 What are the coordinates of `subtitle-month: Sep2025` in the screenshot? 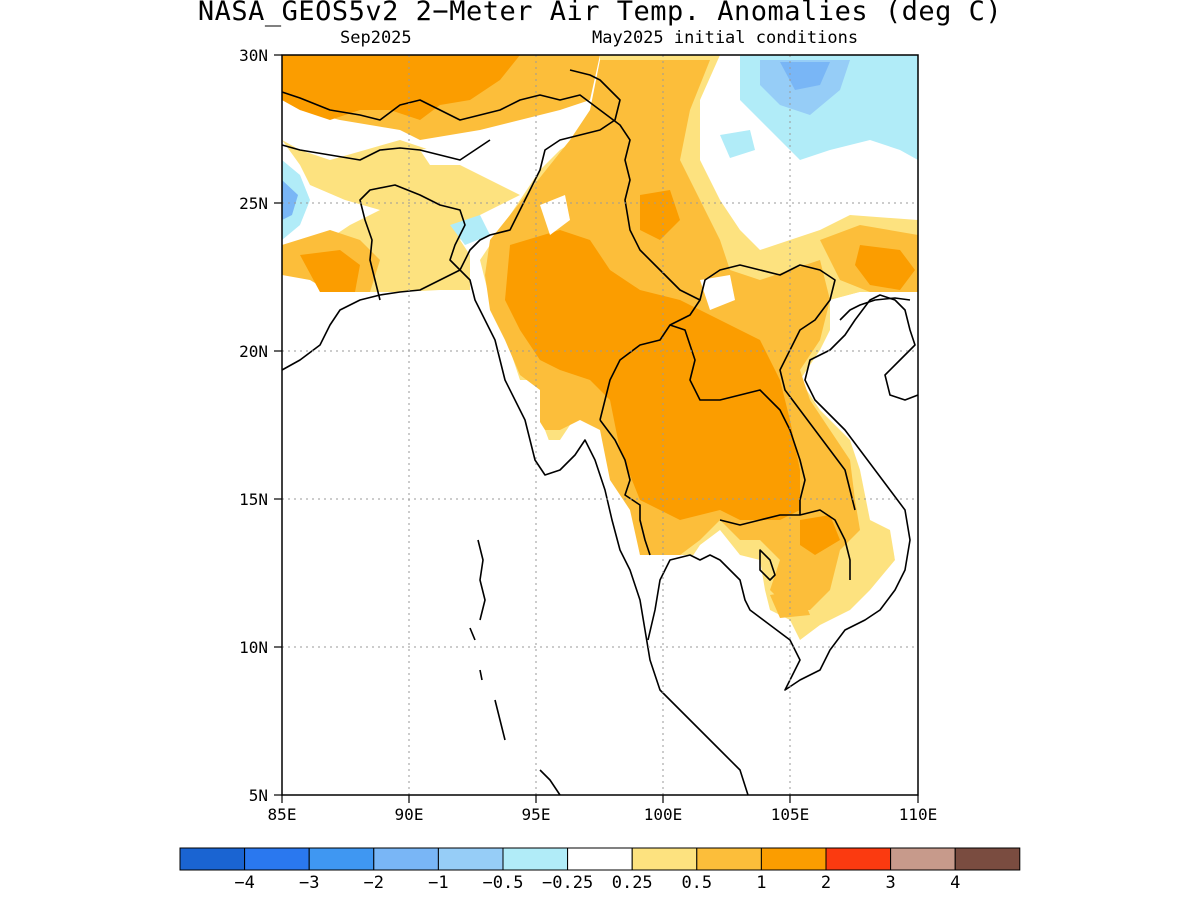 It's located at (376, 38).